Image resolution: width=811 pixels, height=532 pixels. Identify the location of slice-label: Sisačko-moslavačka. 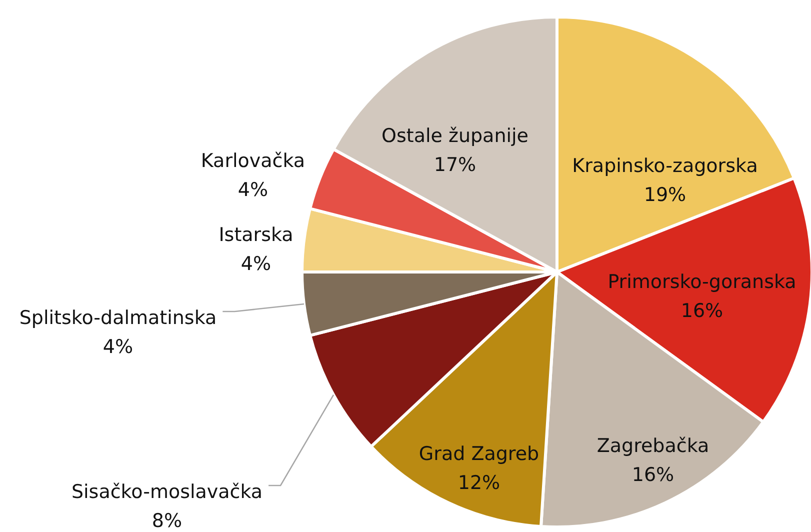
(167, 492).